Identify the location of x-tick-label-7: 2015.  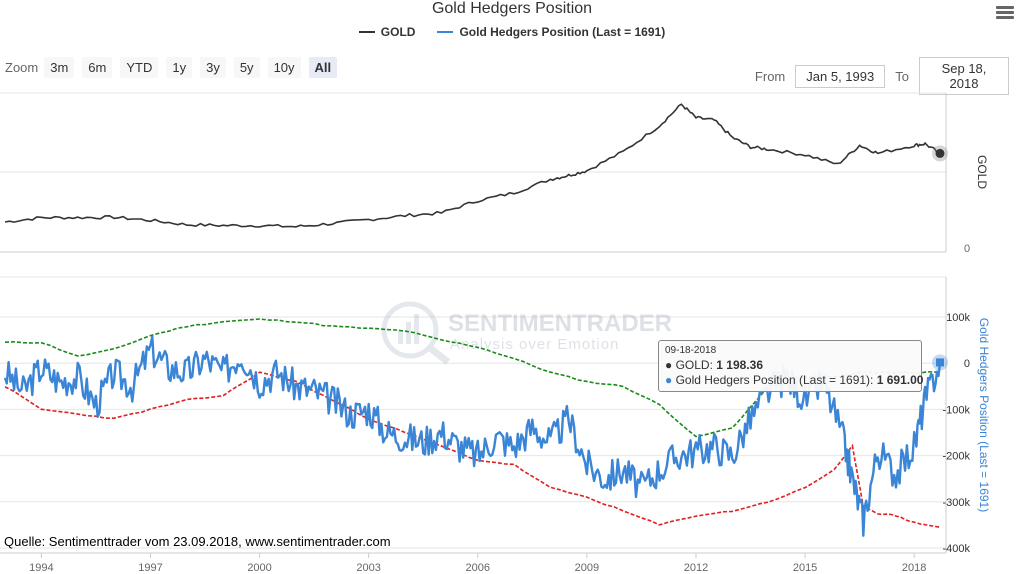
(805, 568).